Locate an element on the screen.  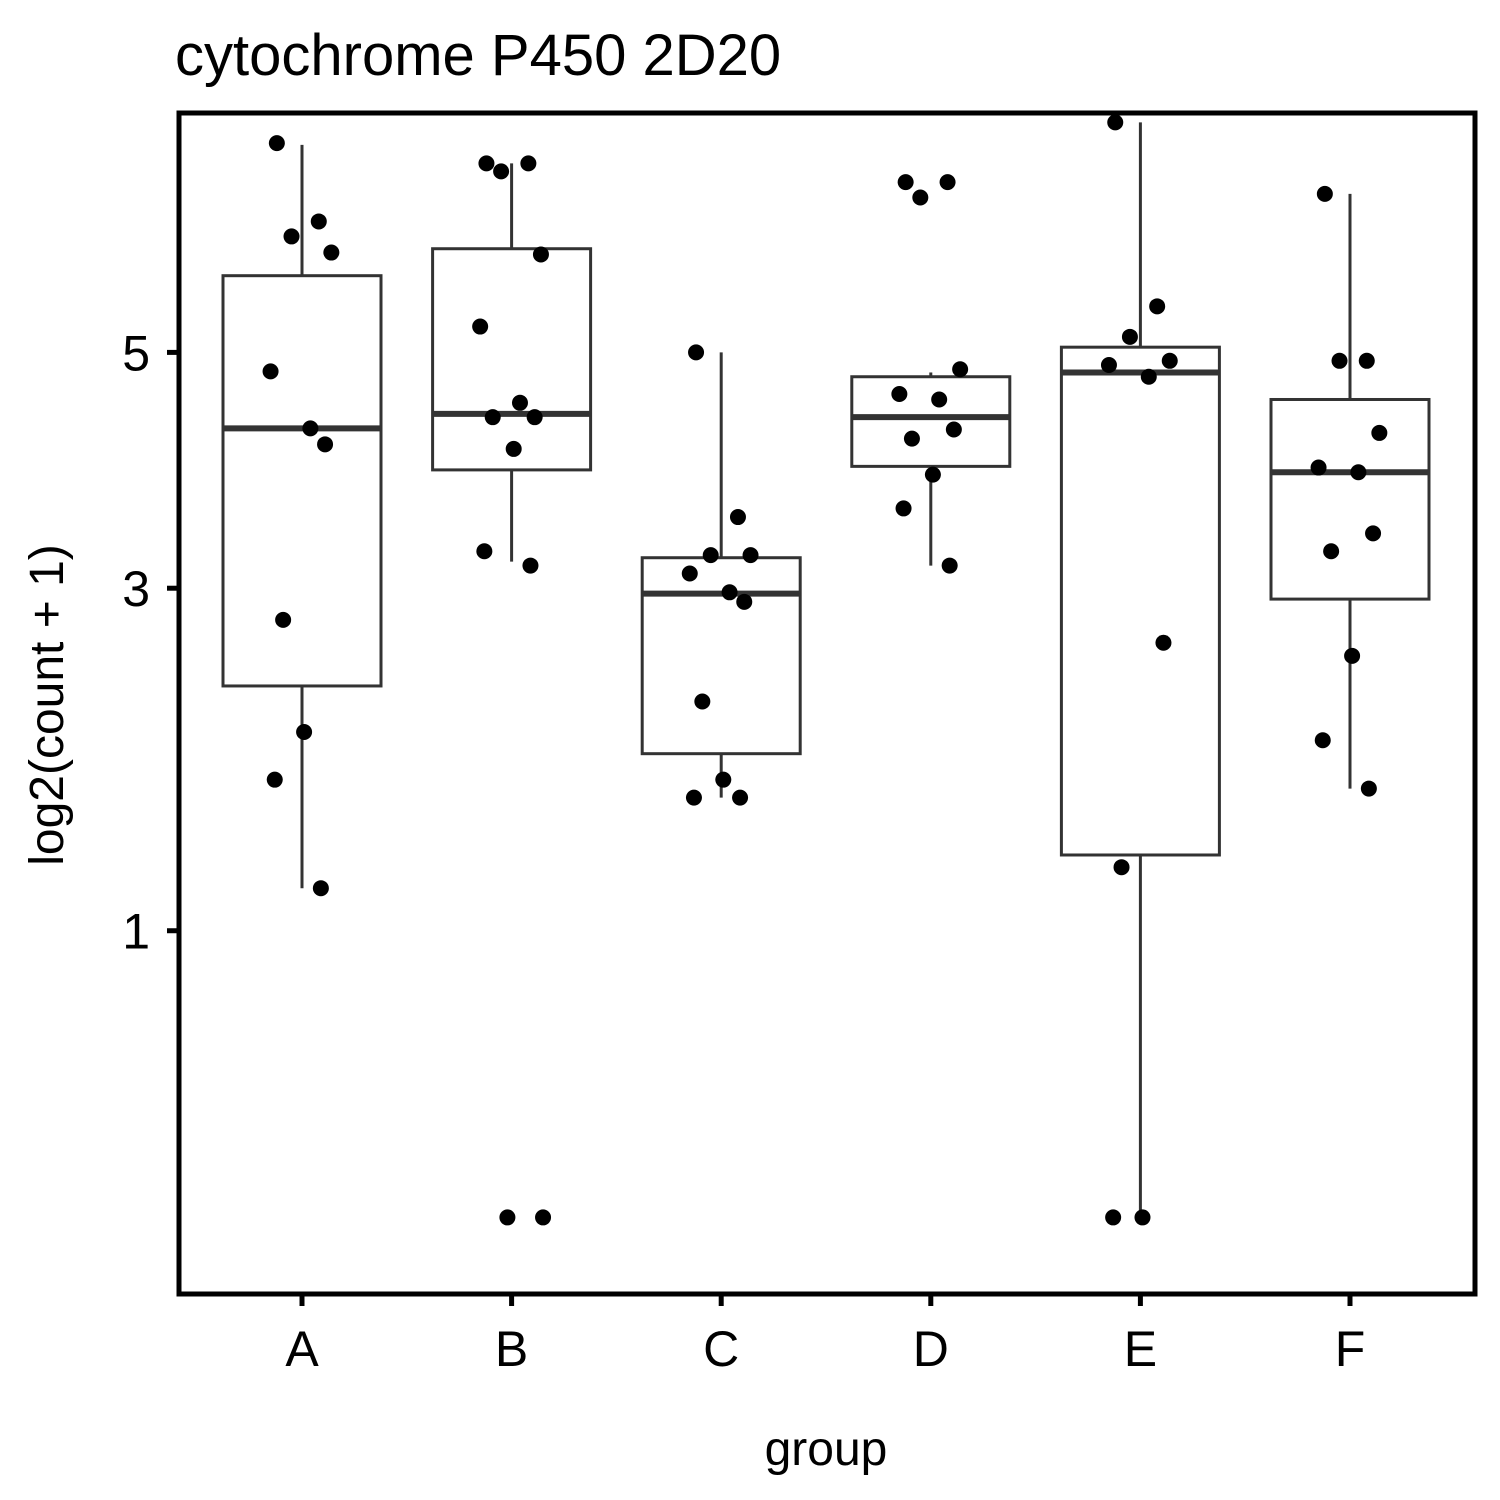
y-tick-label: 5 is located at coordinates (136, 353).